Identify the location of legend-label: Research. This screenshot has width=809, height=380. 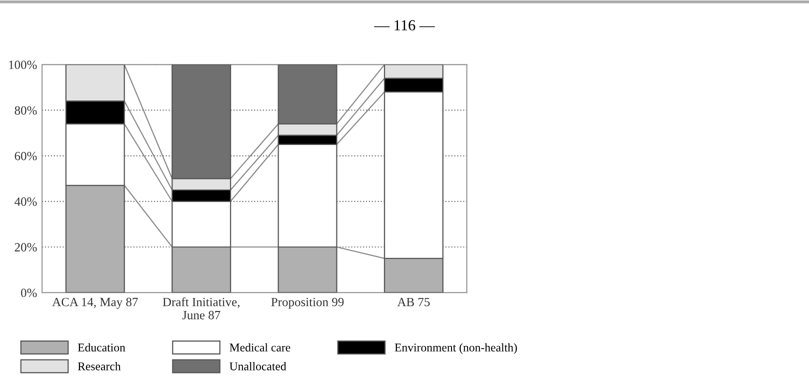
(99, 366).